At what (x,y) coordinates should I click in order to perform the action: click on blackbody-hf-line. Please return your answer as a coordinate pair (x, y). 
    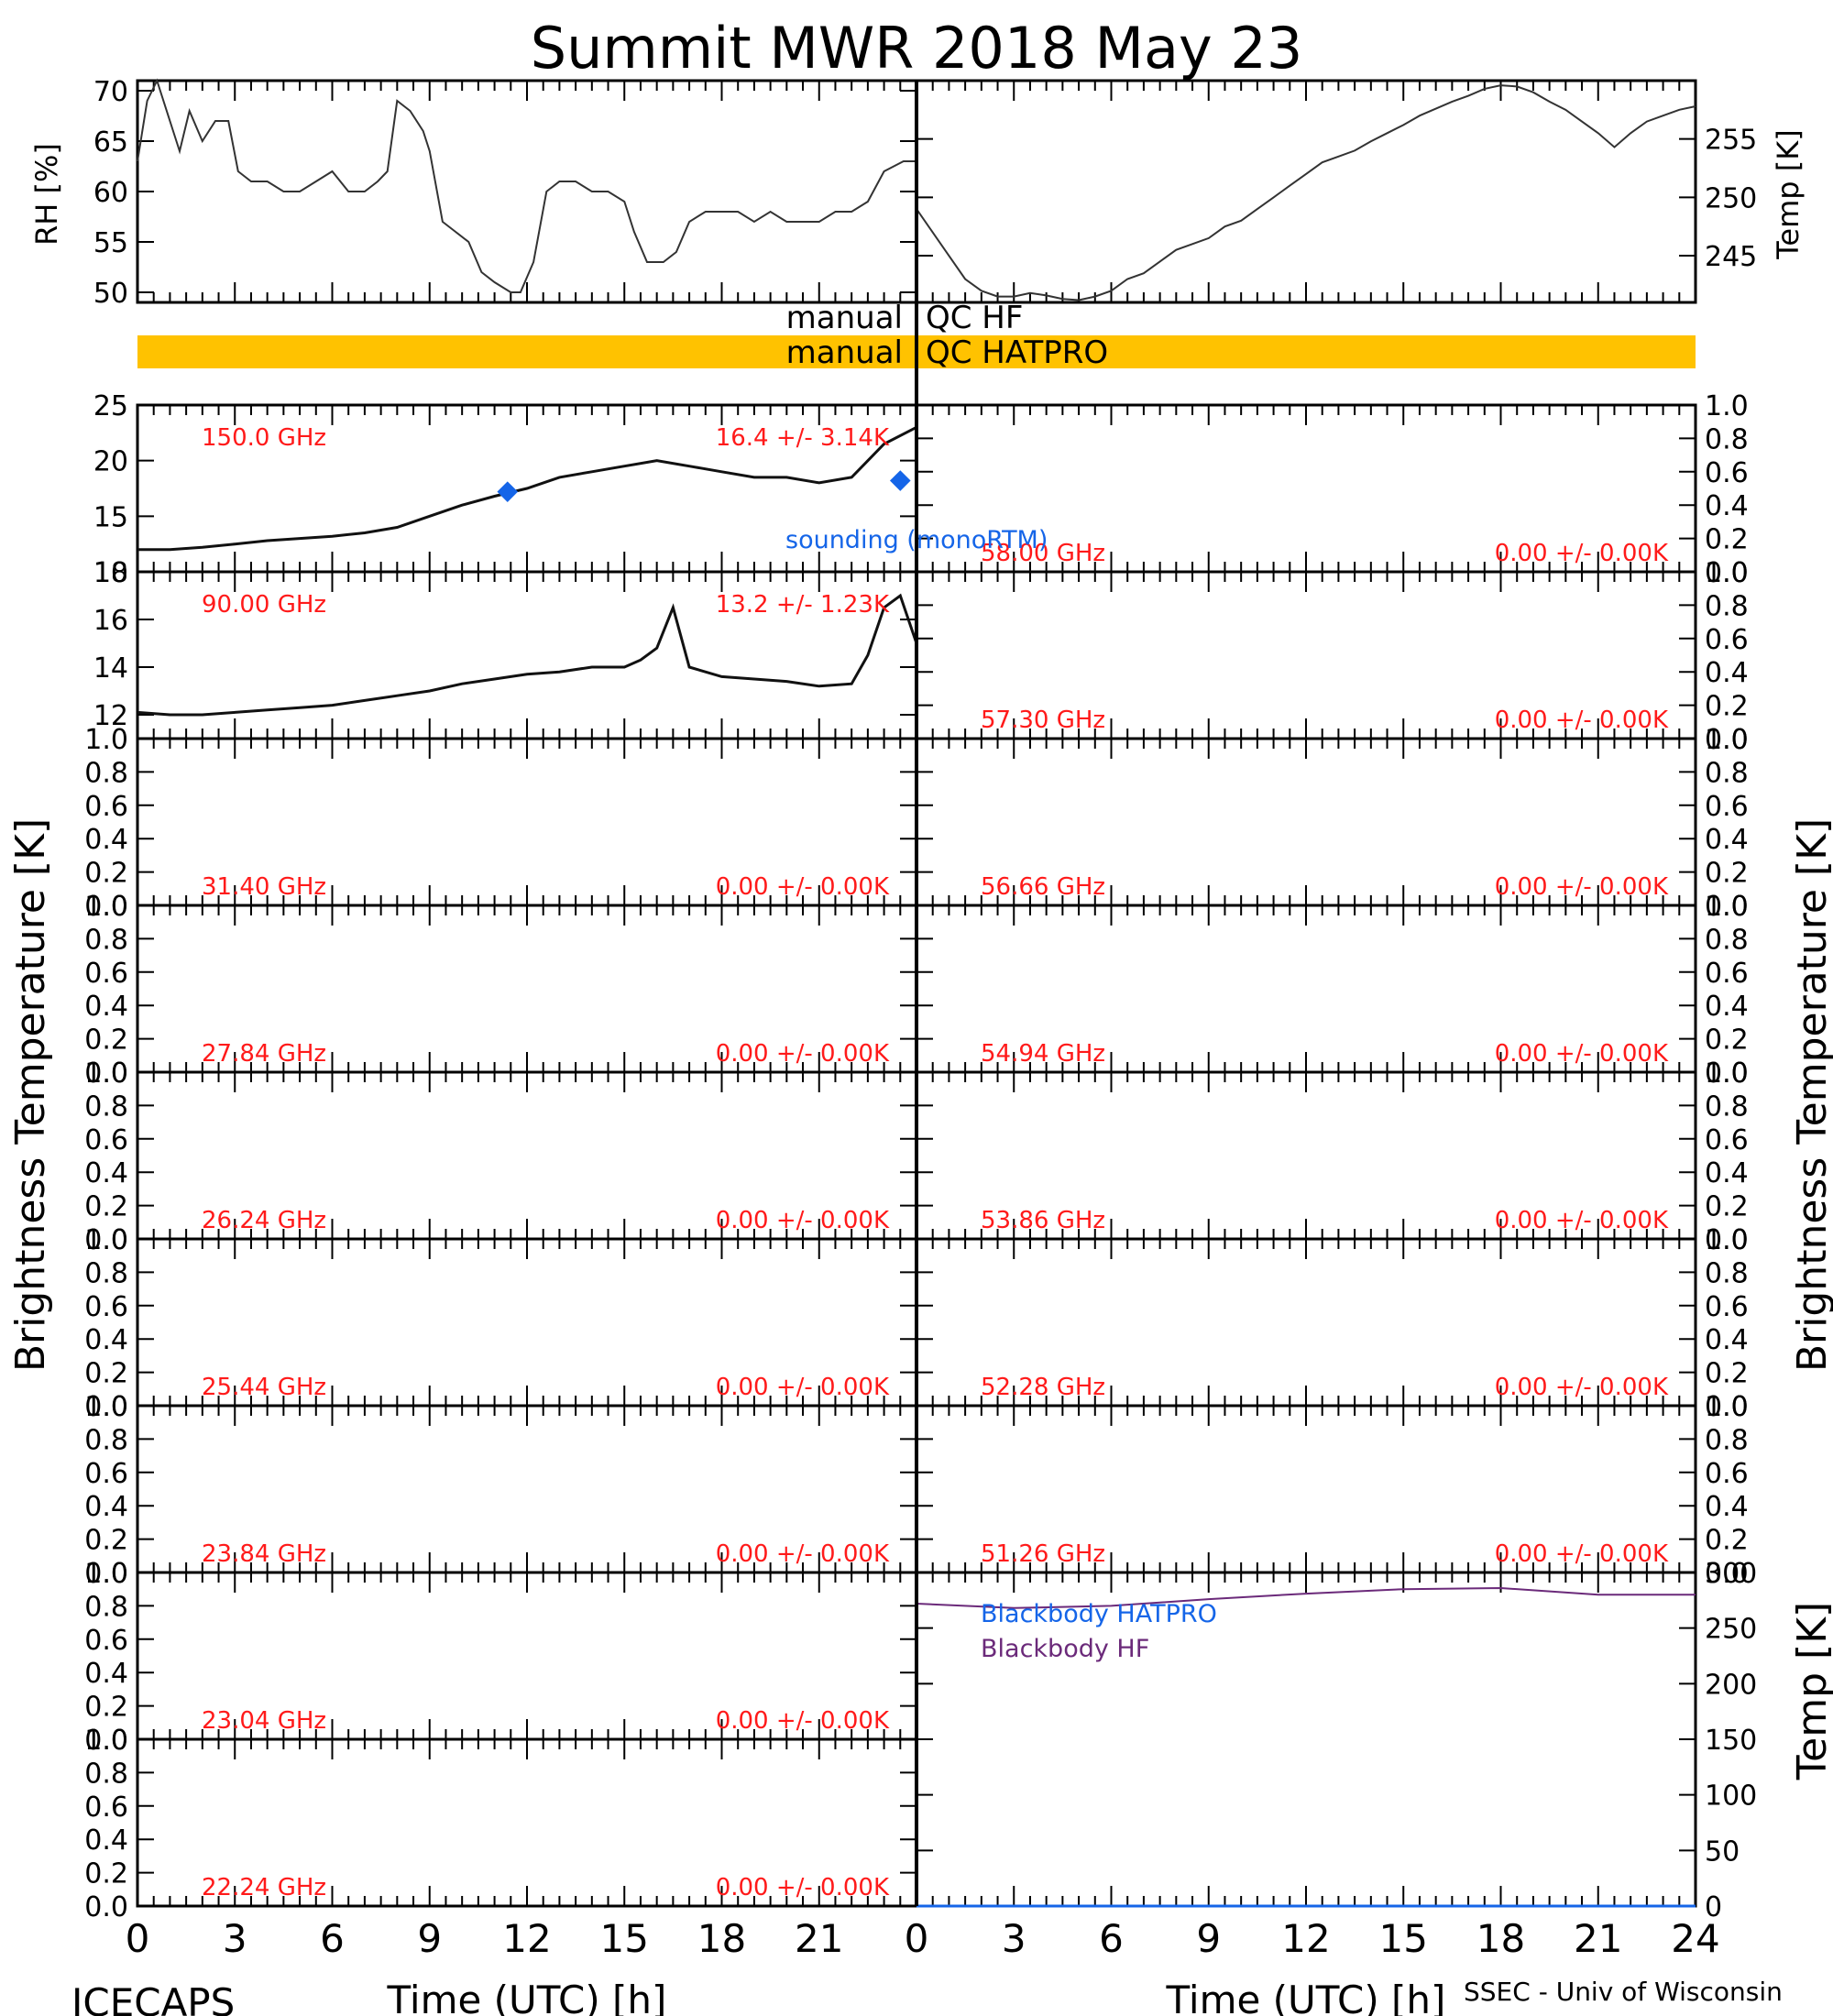
    Looking at the image, I should click on (1306, 1597).